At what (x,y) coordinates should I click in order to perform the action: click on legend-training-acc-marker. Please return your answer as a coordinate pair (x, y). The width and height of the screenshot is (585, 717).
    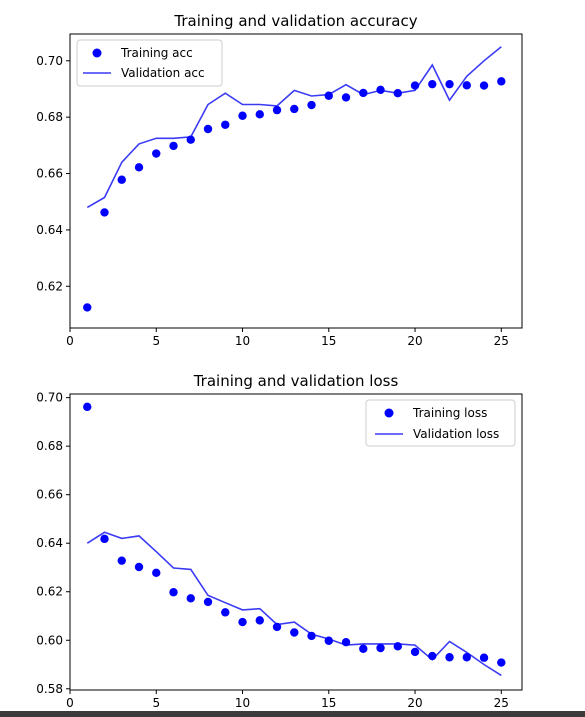
    Looking at the image, I should click on (97, 53).